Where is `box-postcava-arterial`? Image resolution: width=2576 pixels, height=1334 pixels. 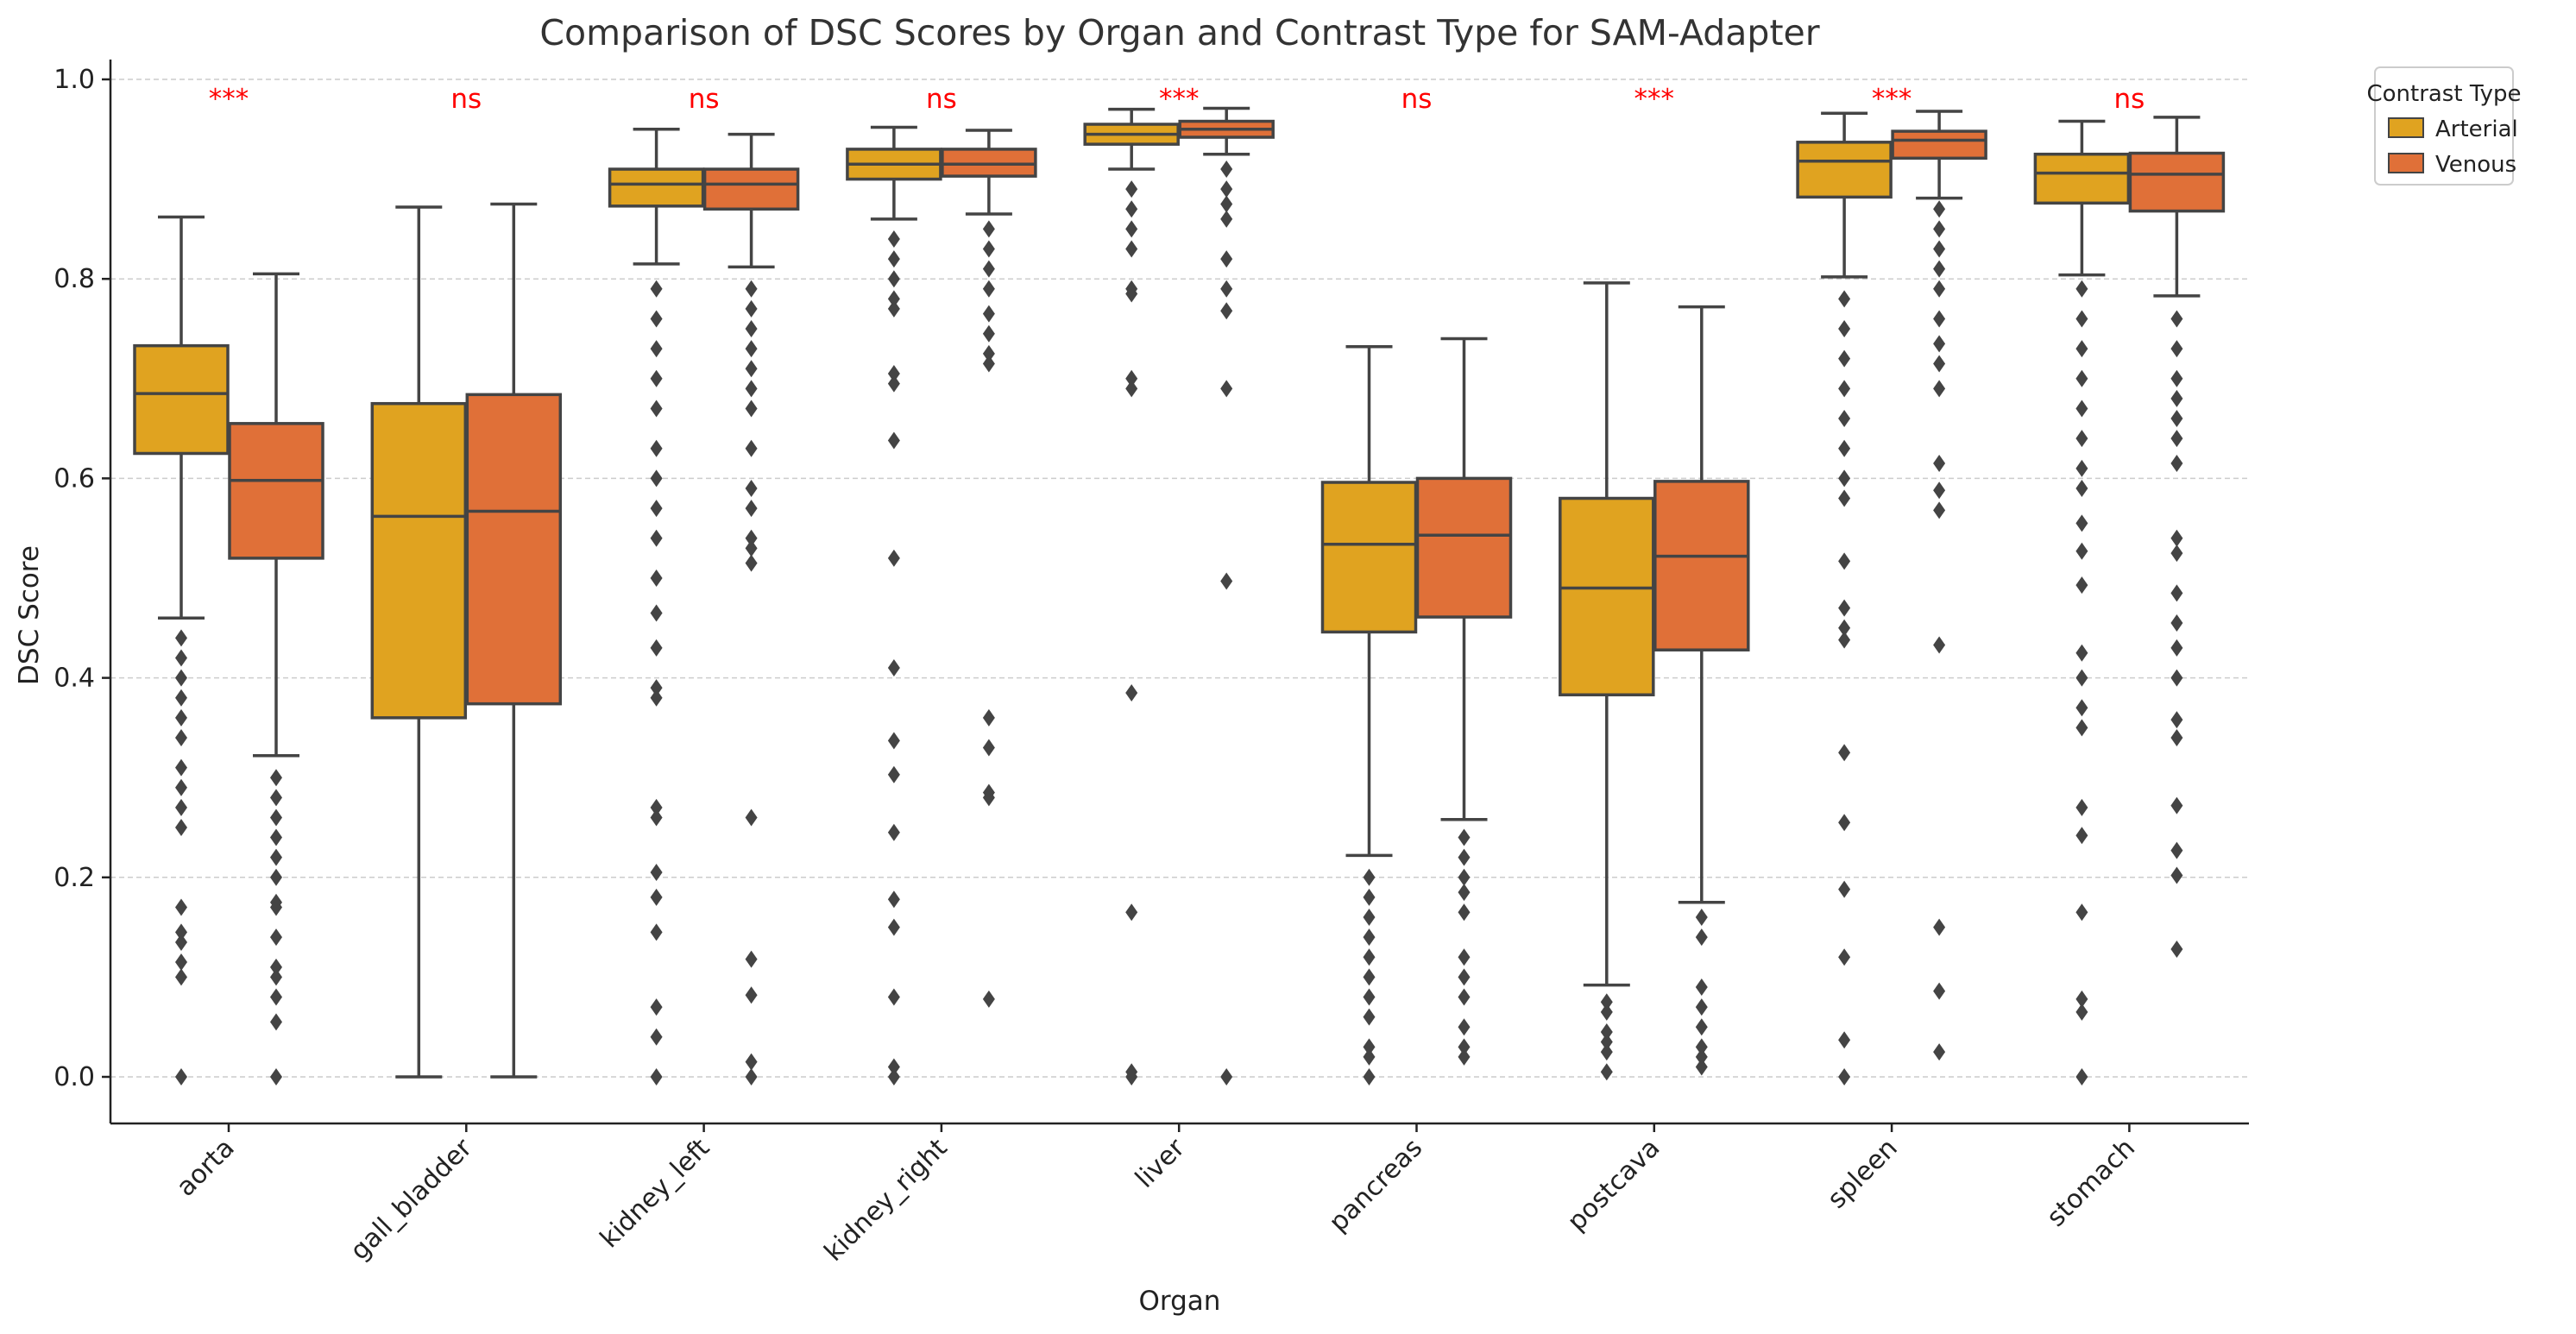 box-postcava-arterial is located at coordinates (1607, 681).